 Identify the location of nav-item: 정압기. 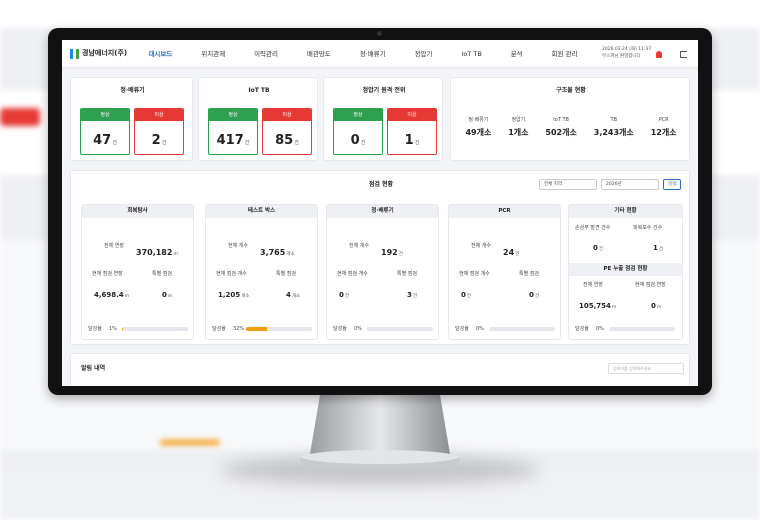
(423, 53).